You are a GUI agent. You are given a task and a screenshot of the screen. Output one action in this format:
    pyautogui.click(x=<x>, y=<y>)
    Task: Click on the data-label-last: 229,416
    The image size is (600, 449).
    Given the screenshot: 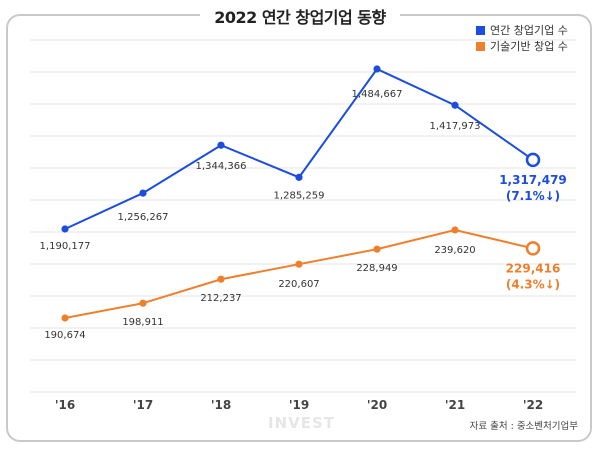 What is the action you would take?
    pyautogui.click(x=533, y=268)
    